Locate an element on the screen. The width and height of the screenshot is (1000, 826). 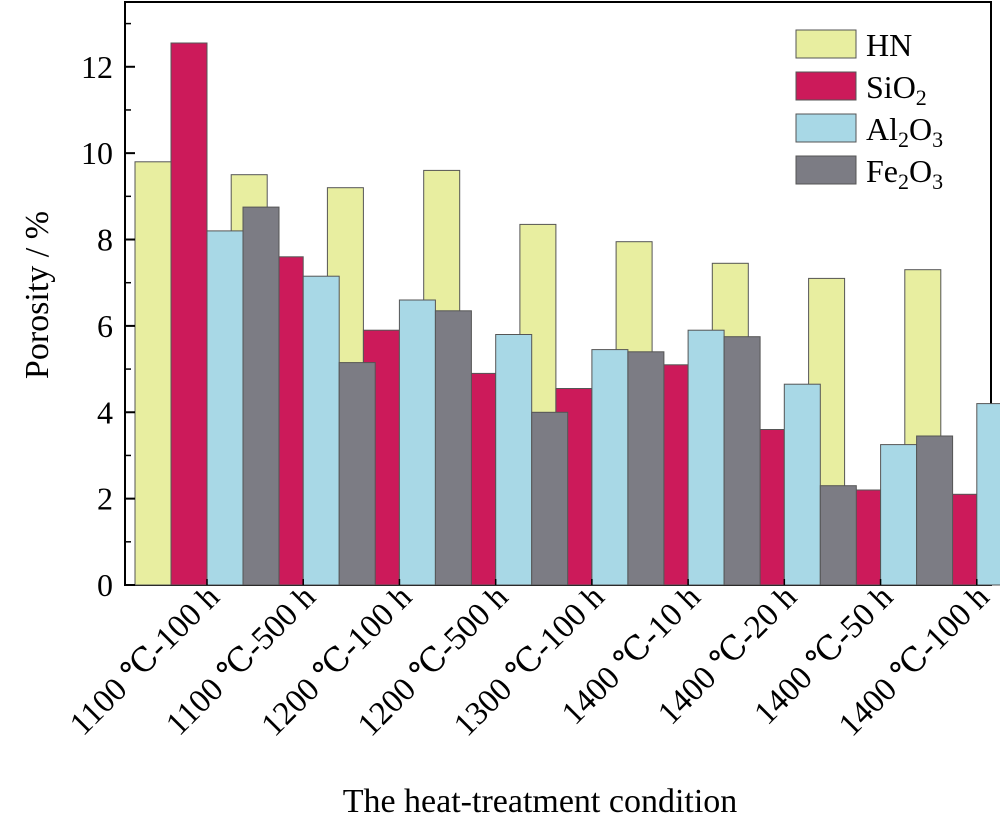
legend-swatch-al2o3 is located at coordinates (826, 128).